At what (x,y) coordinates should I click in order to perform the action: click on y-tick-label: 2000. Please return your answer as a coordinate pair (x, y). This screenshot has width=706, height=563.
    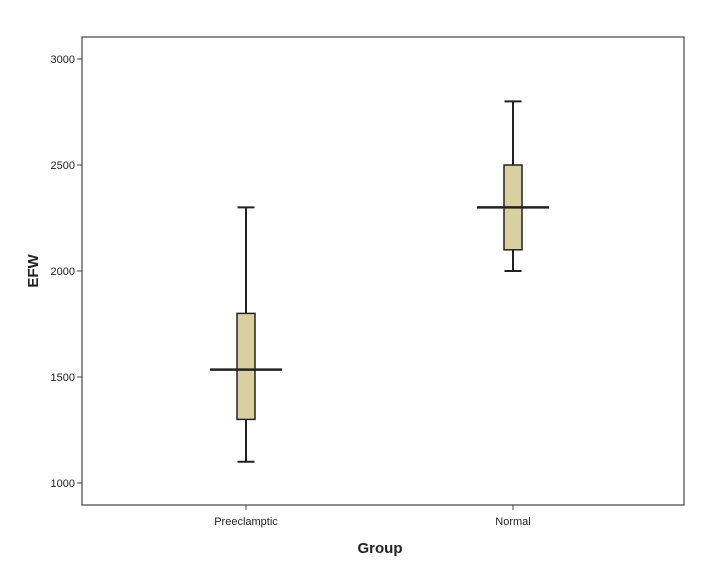
    Looking at the image, I should click on (63, 272).